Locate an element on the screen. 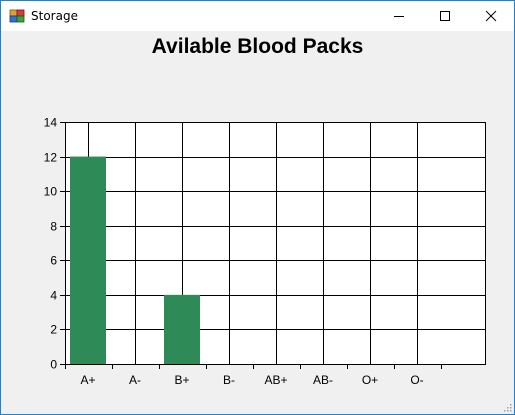 This screenshot has width=515, height=415. x-tick-label: A+ is located at coordinates (87, 380).